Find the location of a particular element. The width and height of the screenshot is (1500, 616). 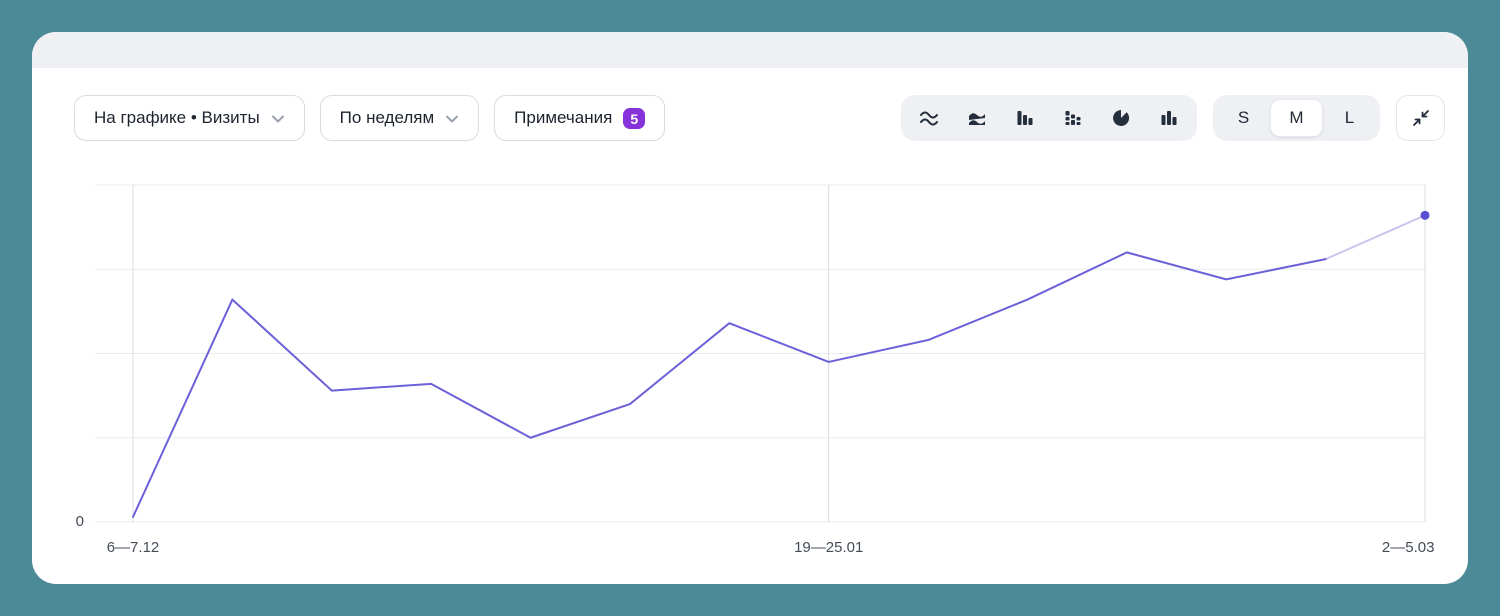

period-dropdown: По неделям is located at coordinates (399, 118).